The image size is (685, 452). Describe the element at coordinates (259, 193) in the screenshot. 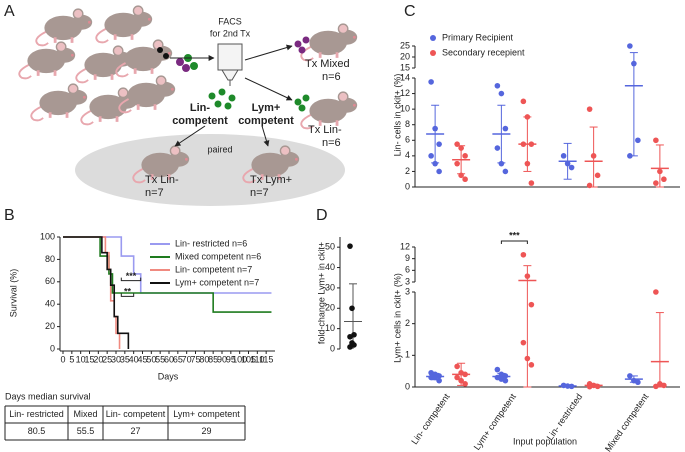

I see `group-label: n=7` at that location.